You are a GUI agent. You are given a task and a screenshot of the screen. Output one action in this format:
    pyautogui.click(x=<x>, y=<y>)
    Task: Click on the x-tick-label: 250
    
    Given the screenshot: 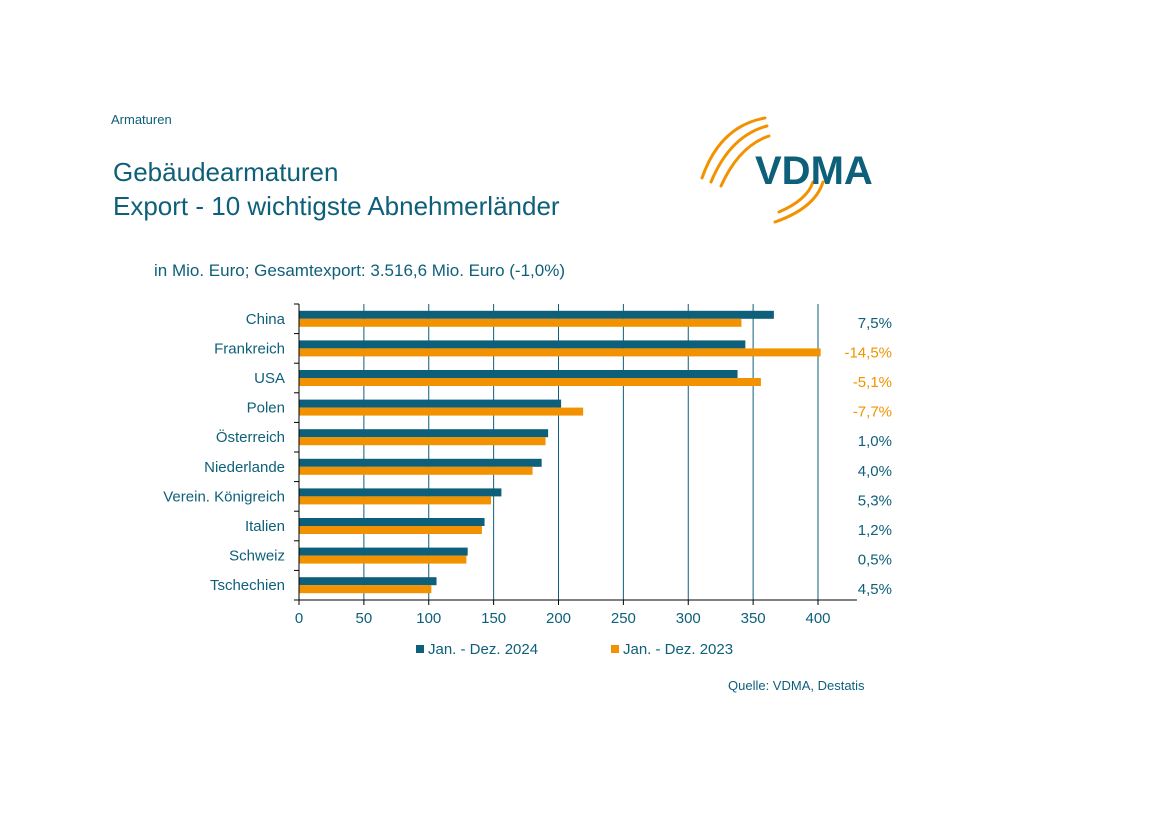 What is the action you would take?
    pyautogui.click(x=623, y=618)
    